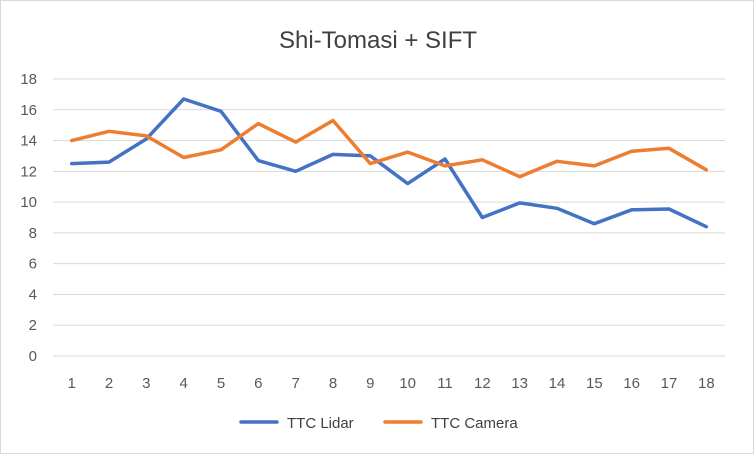 This screenshot has width=754, height=455. What do you see at coordinates (33, 325) in the screenshot?
I see `y-tick-label: 2` at bounding box center [33, 325].